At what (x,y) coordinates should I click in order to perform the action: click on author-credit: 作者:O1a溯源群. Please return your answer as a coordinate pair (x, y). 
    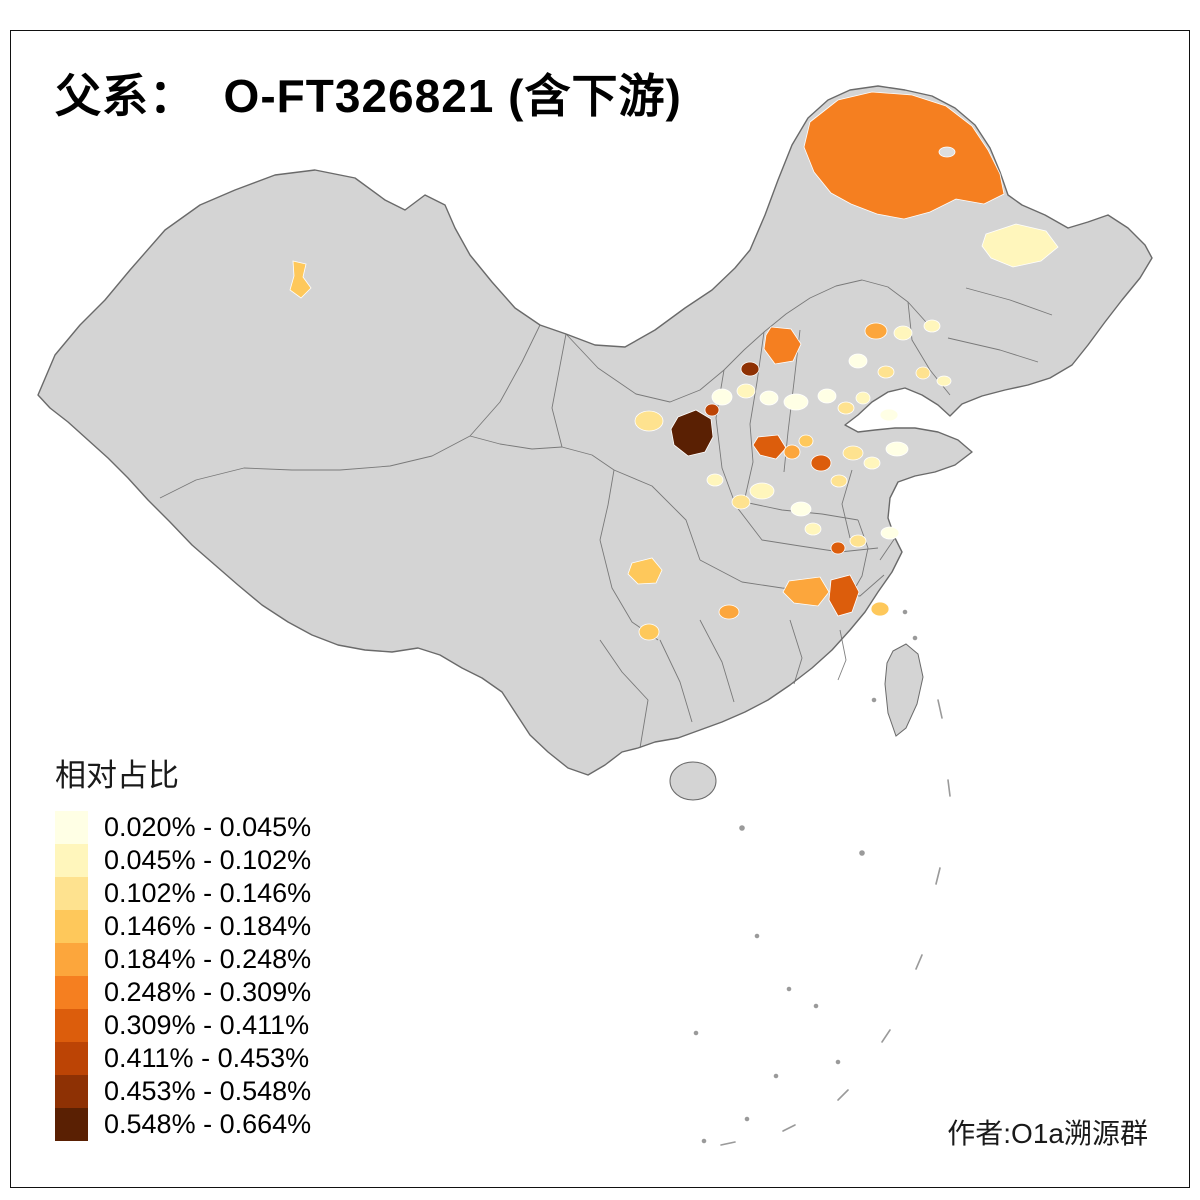
    Looking at the image, I should click on (1047, 1133).